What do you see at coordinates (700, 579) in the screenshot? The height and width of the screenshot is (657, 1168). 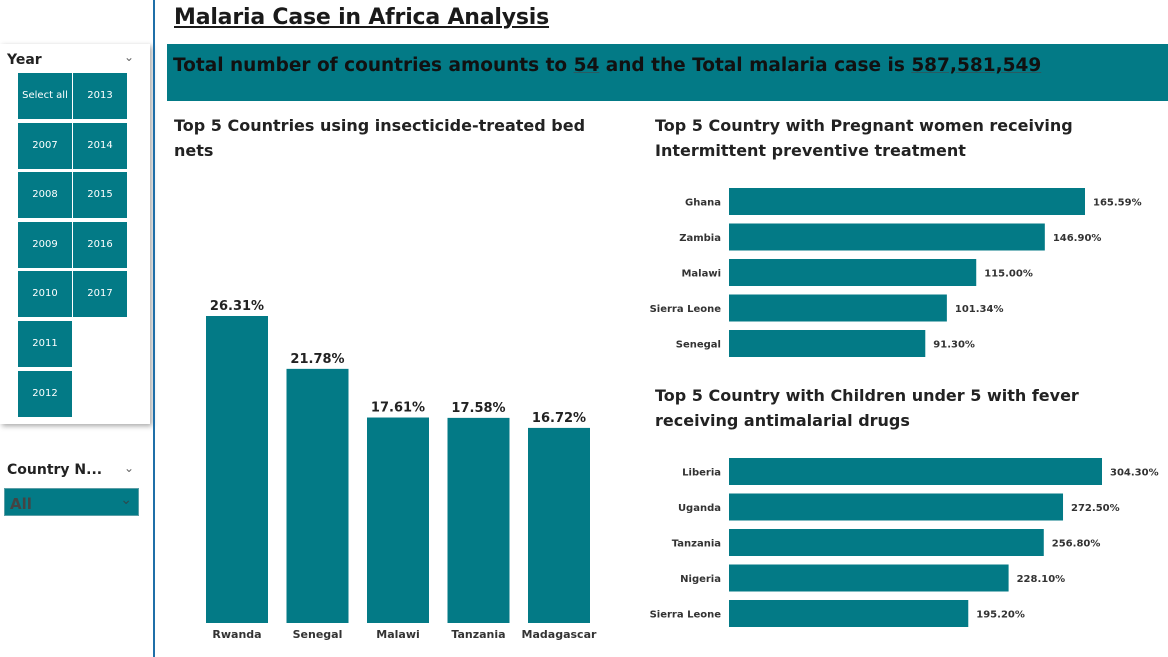 I see `category-label: Nigeria` at bounding box center [700, 579].